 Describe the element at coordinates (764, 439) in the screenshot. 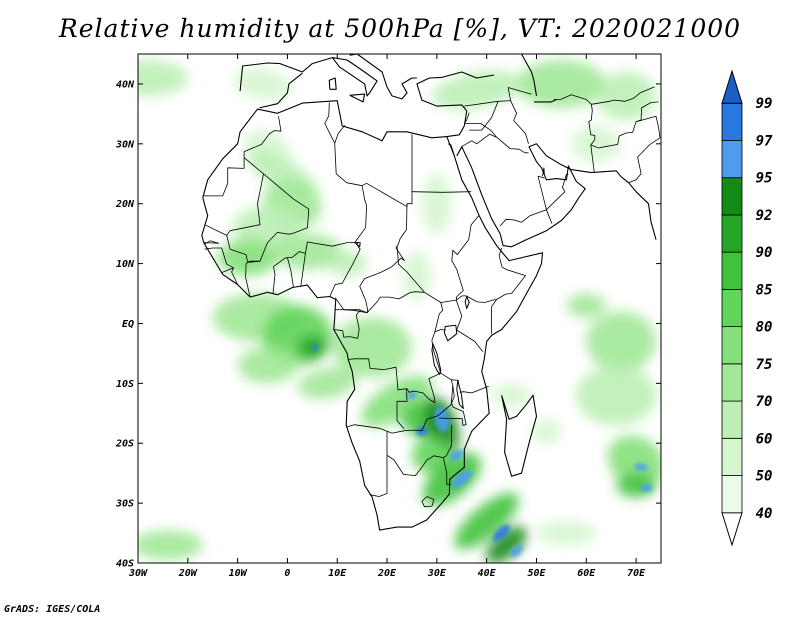

I see `colorbar-label: 60` at that location.